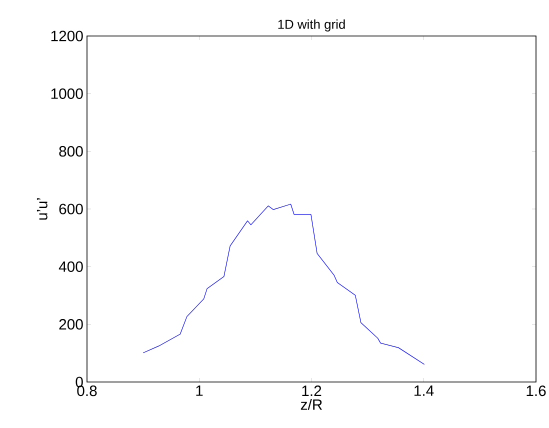 This screenshot has width=549, height=428. Describe the element at coordinates (536, 391) in the screenshot. I see `x-tick-label: 1.6` at that location.